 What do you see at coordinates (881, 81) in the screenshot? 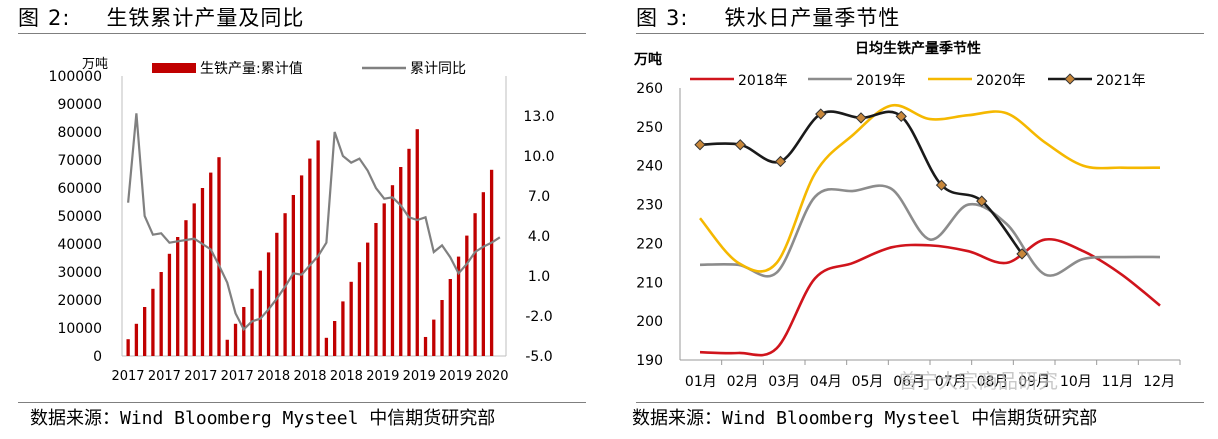
I see `legend-label: 2019年` at bounding box center [881, 81].